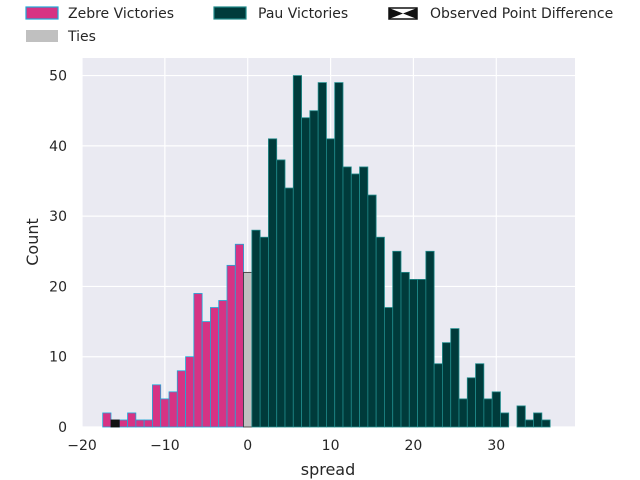 This screenshot has width=640, height=480. What do you see at coordinates (58, 147) in the screenshot?
I see `y-tick-label: 40` at bounding box center [58, 147].